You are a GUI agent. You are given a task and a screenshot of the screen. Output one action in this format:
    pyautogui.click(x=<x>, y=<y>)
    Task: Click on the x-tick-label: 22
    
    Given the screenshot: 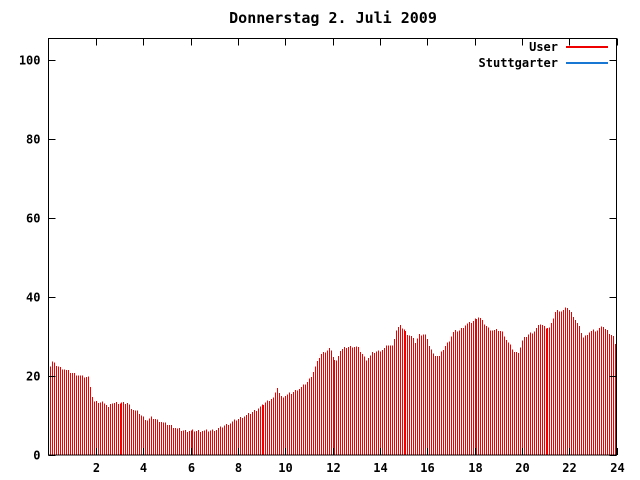 What is the action you would take?
    pyautogui.click(x=569, y=468)
    